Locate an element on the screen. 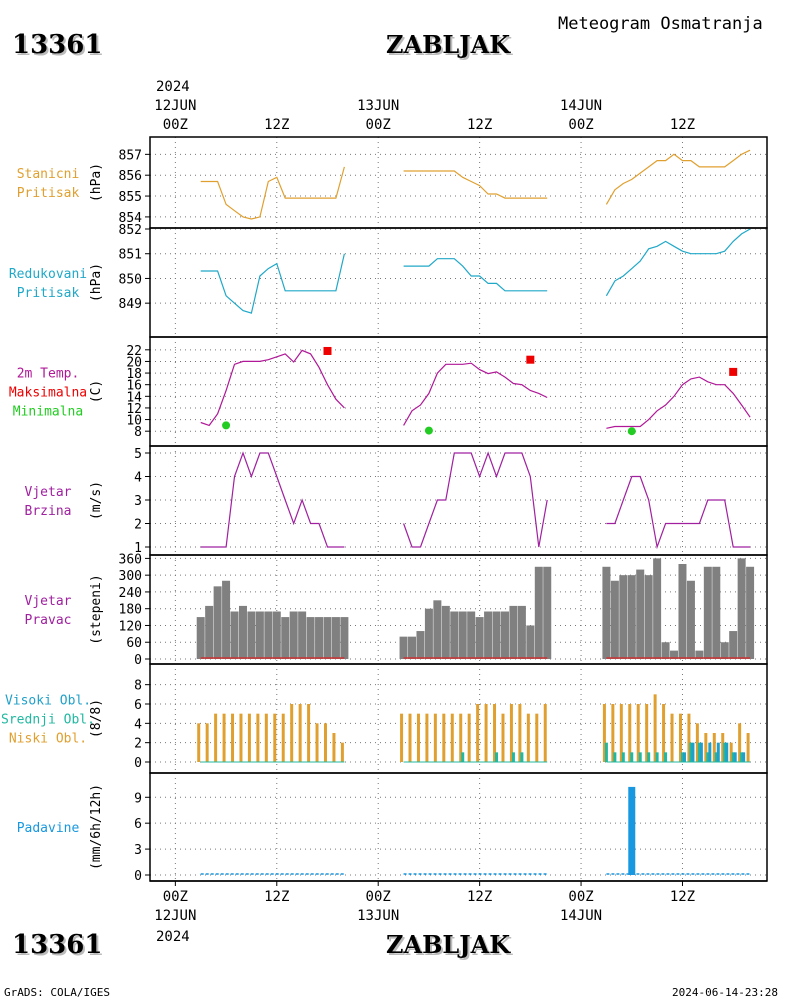 This screenshot has height=1000, width=800. y-tick-label: 854 is located at coordinates (131, 218).